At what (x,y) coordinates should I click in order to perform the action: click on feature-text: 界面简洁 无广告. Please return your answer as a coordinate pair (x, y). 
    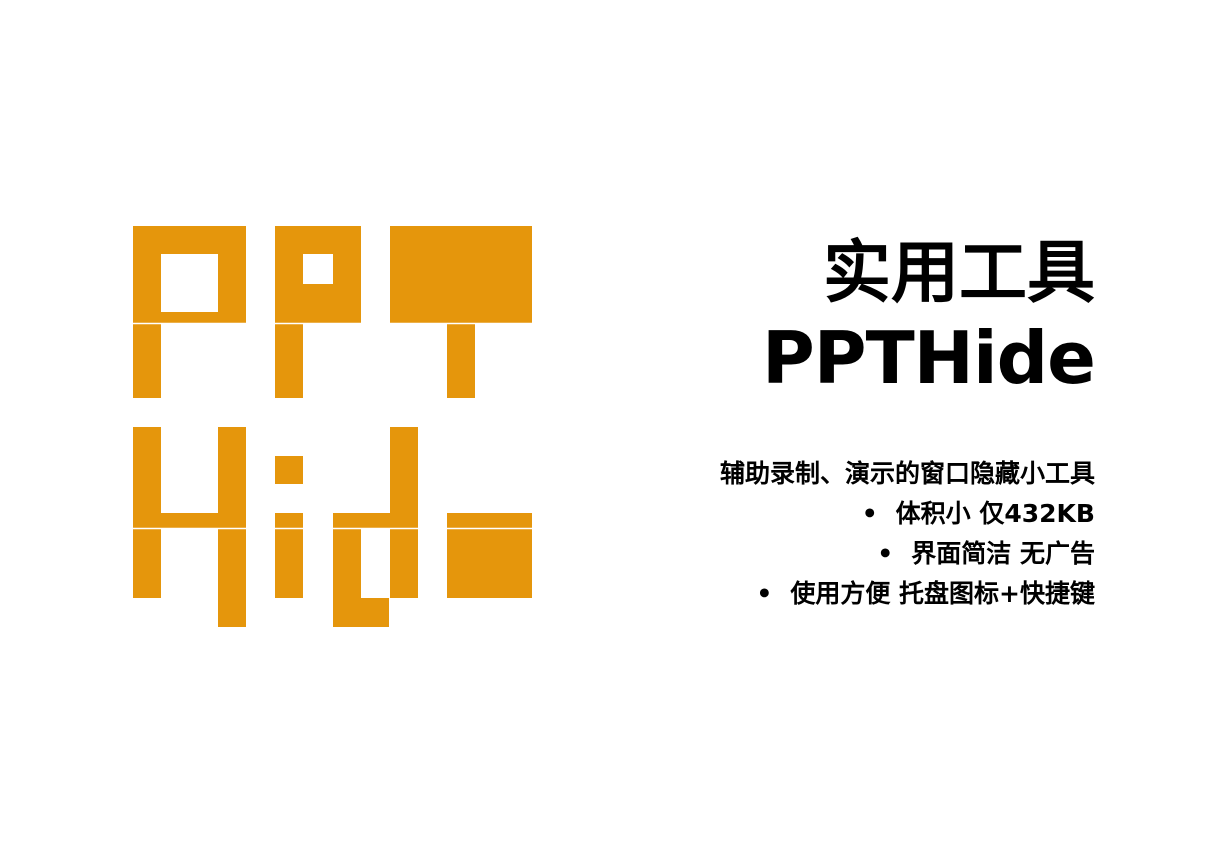
    Looking at the image, I should click on (1003, 553).